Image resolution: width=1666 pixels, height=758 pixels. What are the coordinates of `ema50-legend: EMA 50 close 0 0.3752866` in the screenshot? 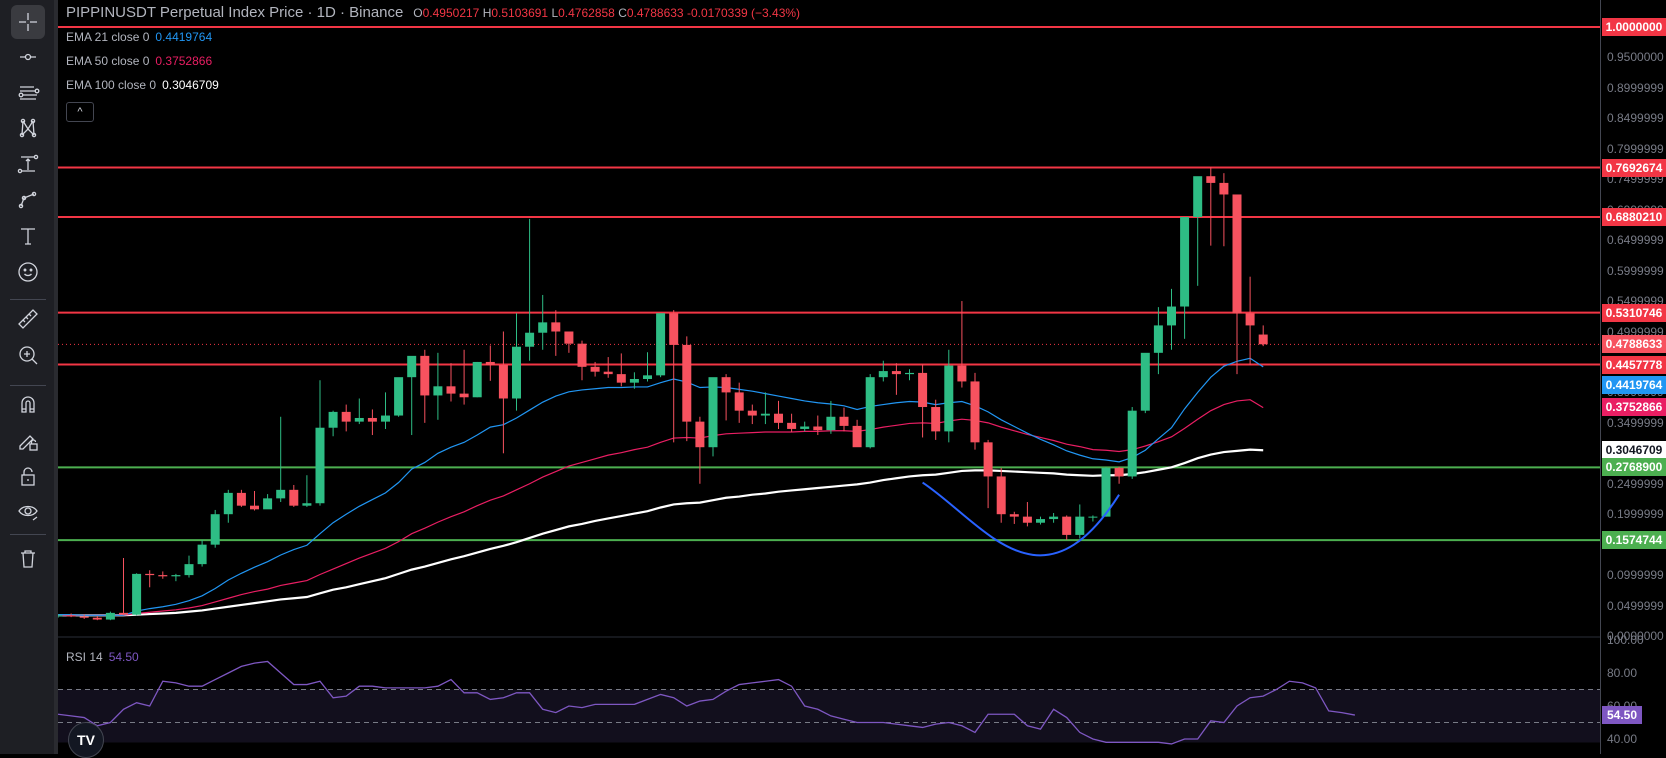 It's located at (139, 61).